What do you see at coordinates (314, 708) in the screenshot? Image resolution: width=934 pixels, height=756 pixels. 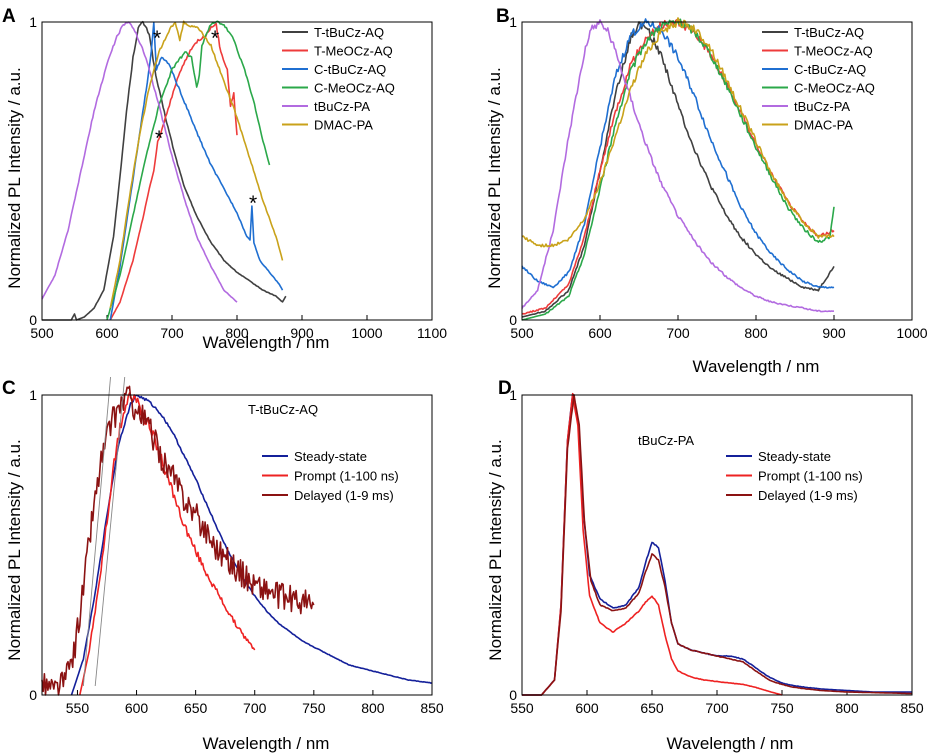 I see `x-tick-label-c-750: 750` at bounding box center [314, 708].